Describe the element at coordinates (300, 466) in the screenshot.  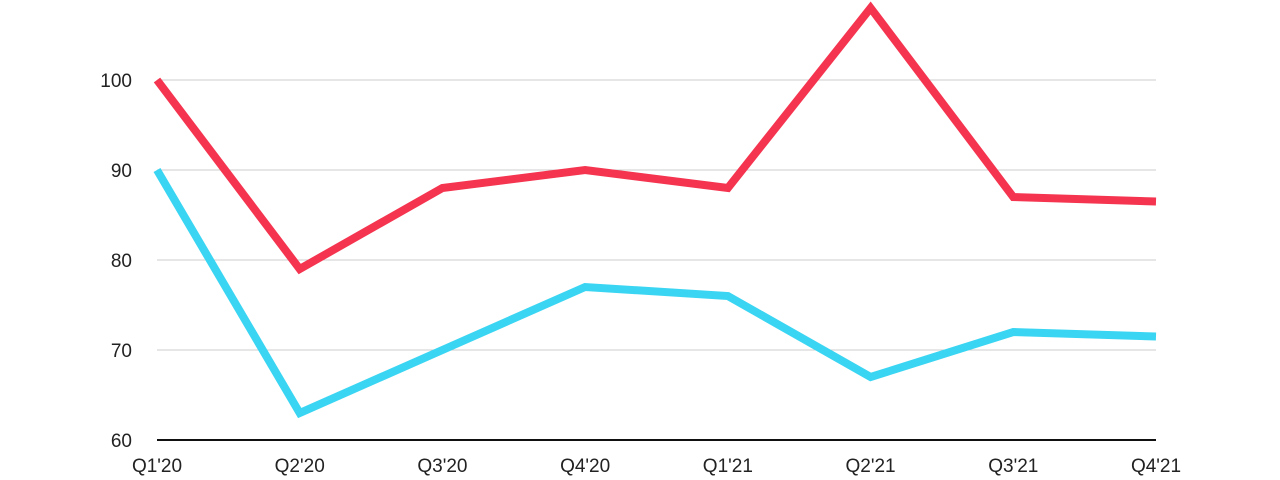
I see `x-tick-label: Q2'20` at that location.